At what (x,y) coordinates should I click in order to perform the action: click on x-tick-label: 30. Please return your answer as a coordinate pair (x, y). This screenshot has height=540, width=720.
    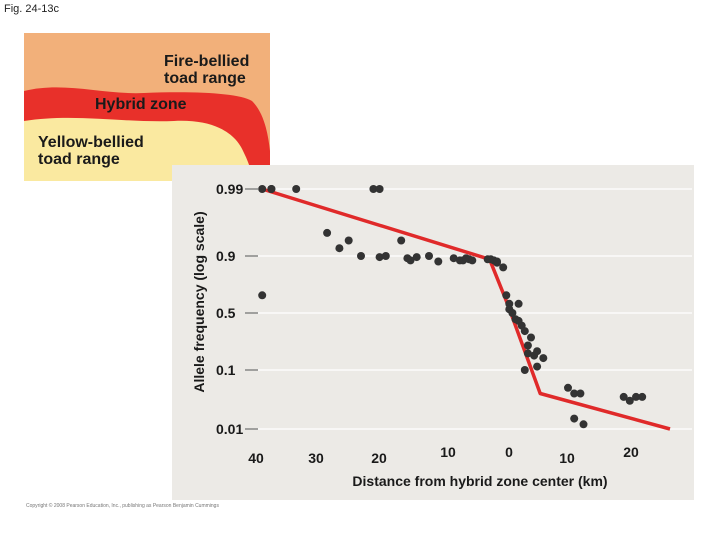
    Looking at the image, I should click on (316, 458).